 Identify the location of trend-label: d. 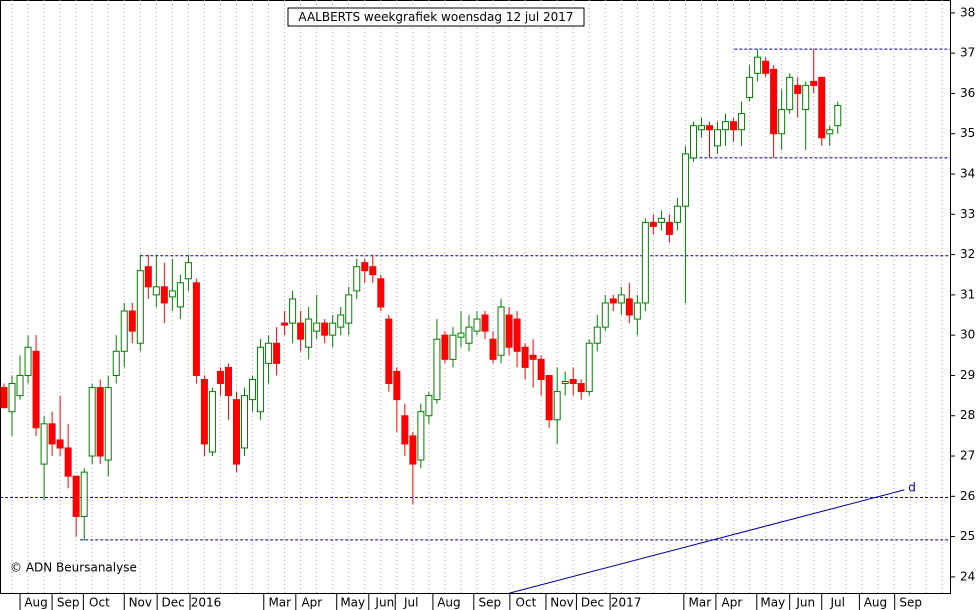
(912, 487).